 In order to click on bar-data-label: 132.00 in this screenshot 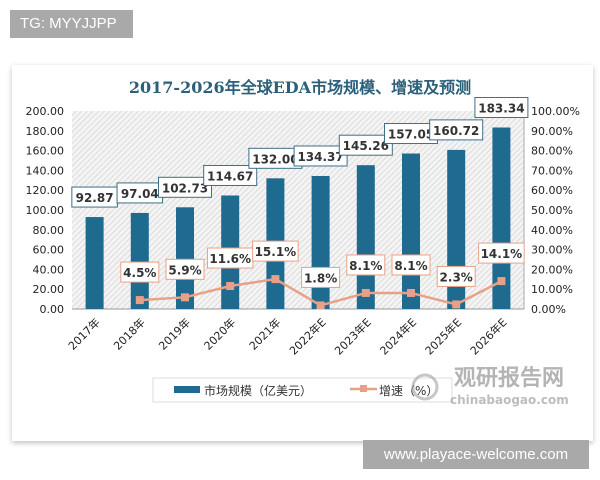, I will do `click(275, 159)`.